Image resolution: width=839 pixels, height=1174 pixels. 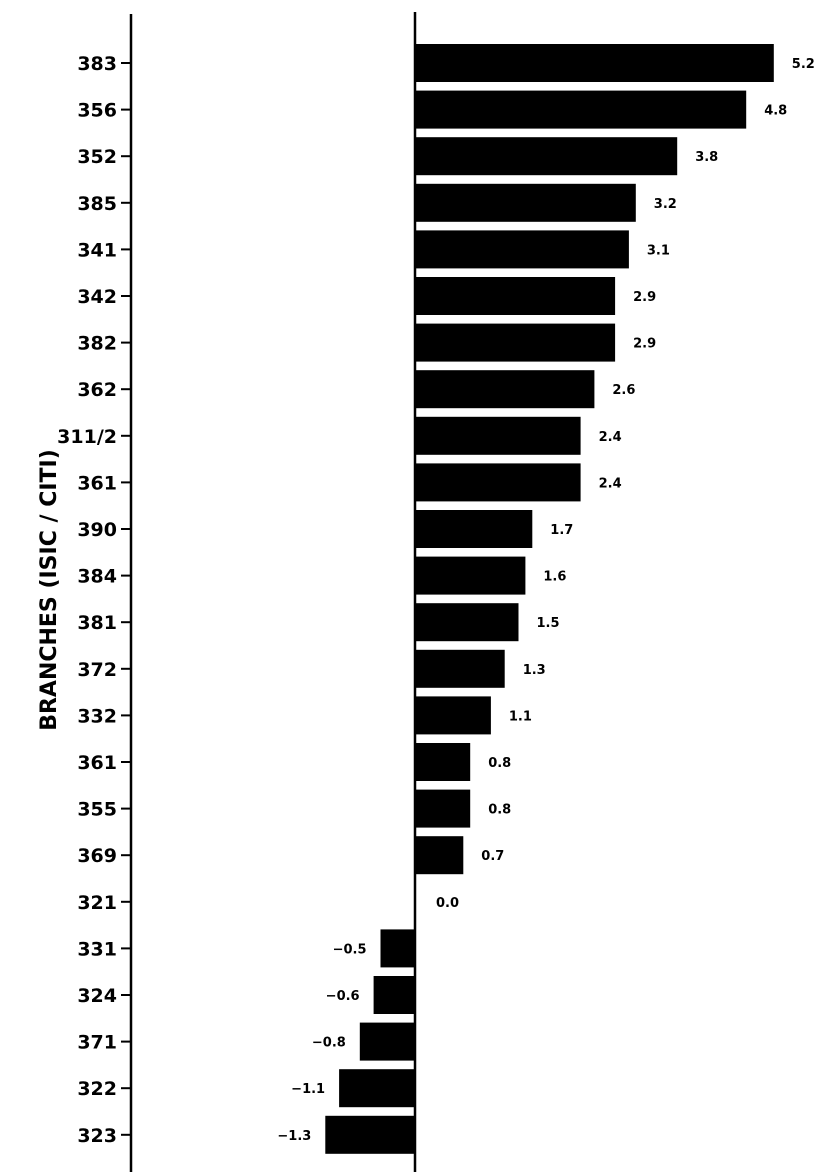 I want to click on category-tick-label: 321, so click(x=97, y=903).